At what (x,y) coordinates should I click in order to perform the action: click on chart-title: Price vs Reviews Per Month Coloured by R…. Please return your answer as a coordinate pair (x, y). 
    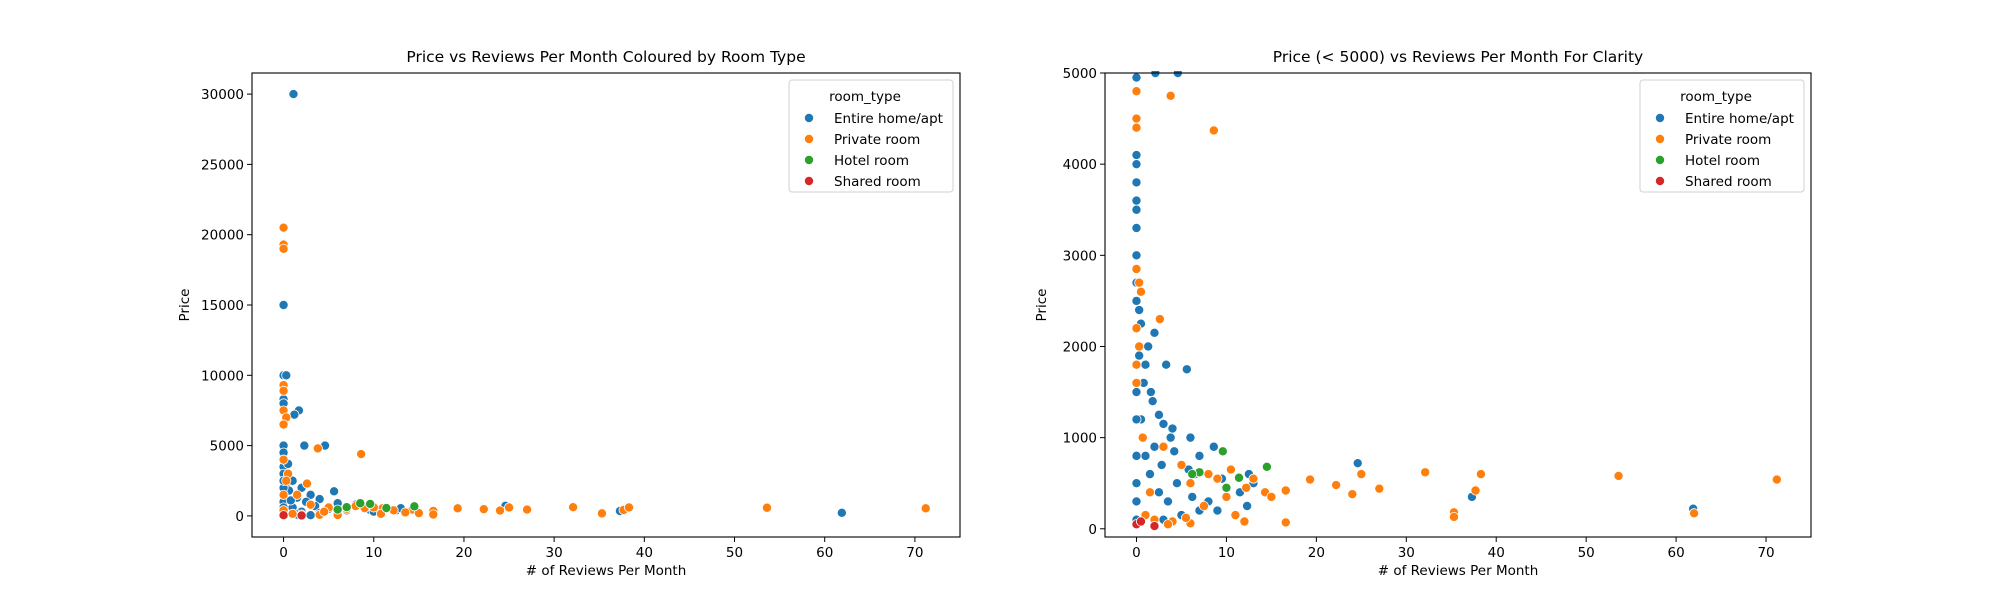
    Looking at the image, I should click on (605, 57).